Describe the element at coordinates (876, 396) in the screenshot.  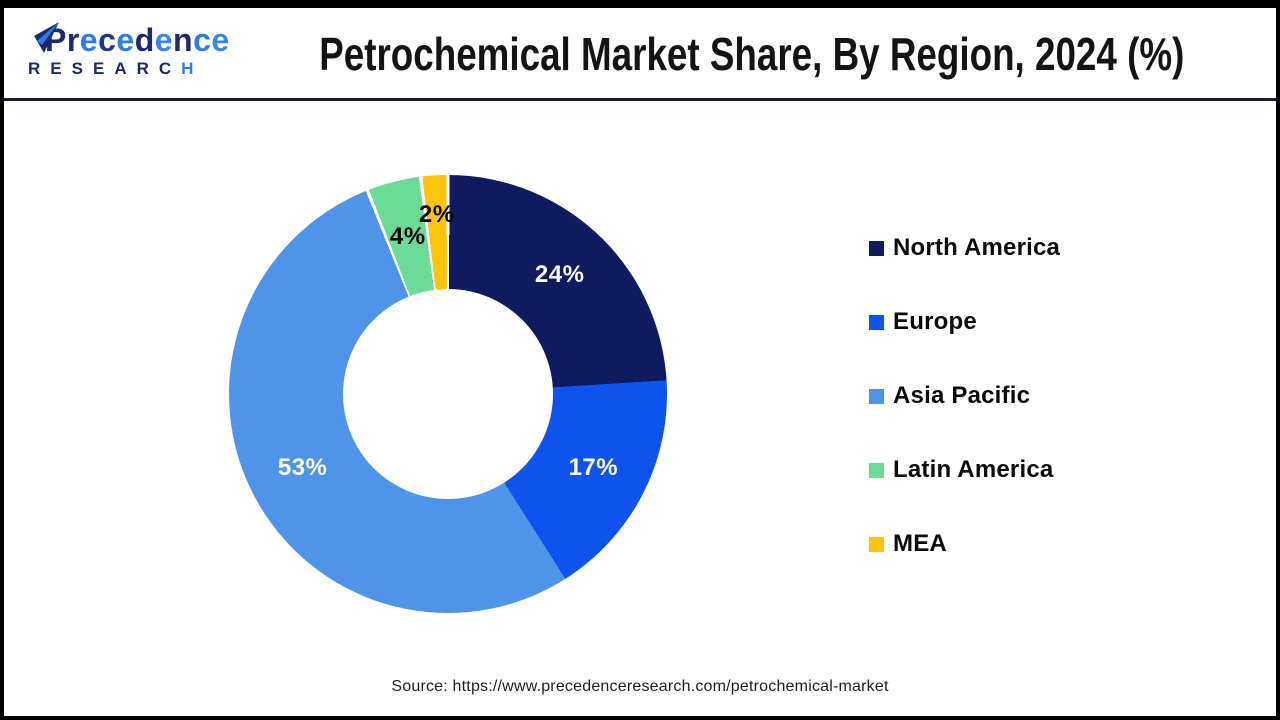
I see `legend-swatch-asia-pacific` at that location.